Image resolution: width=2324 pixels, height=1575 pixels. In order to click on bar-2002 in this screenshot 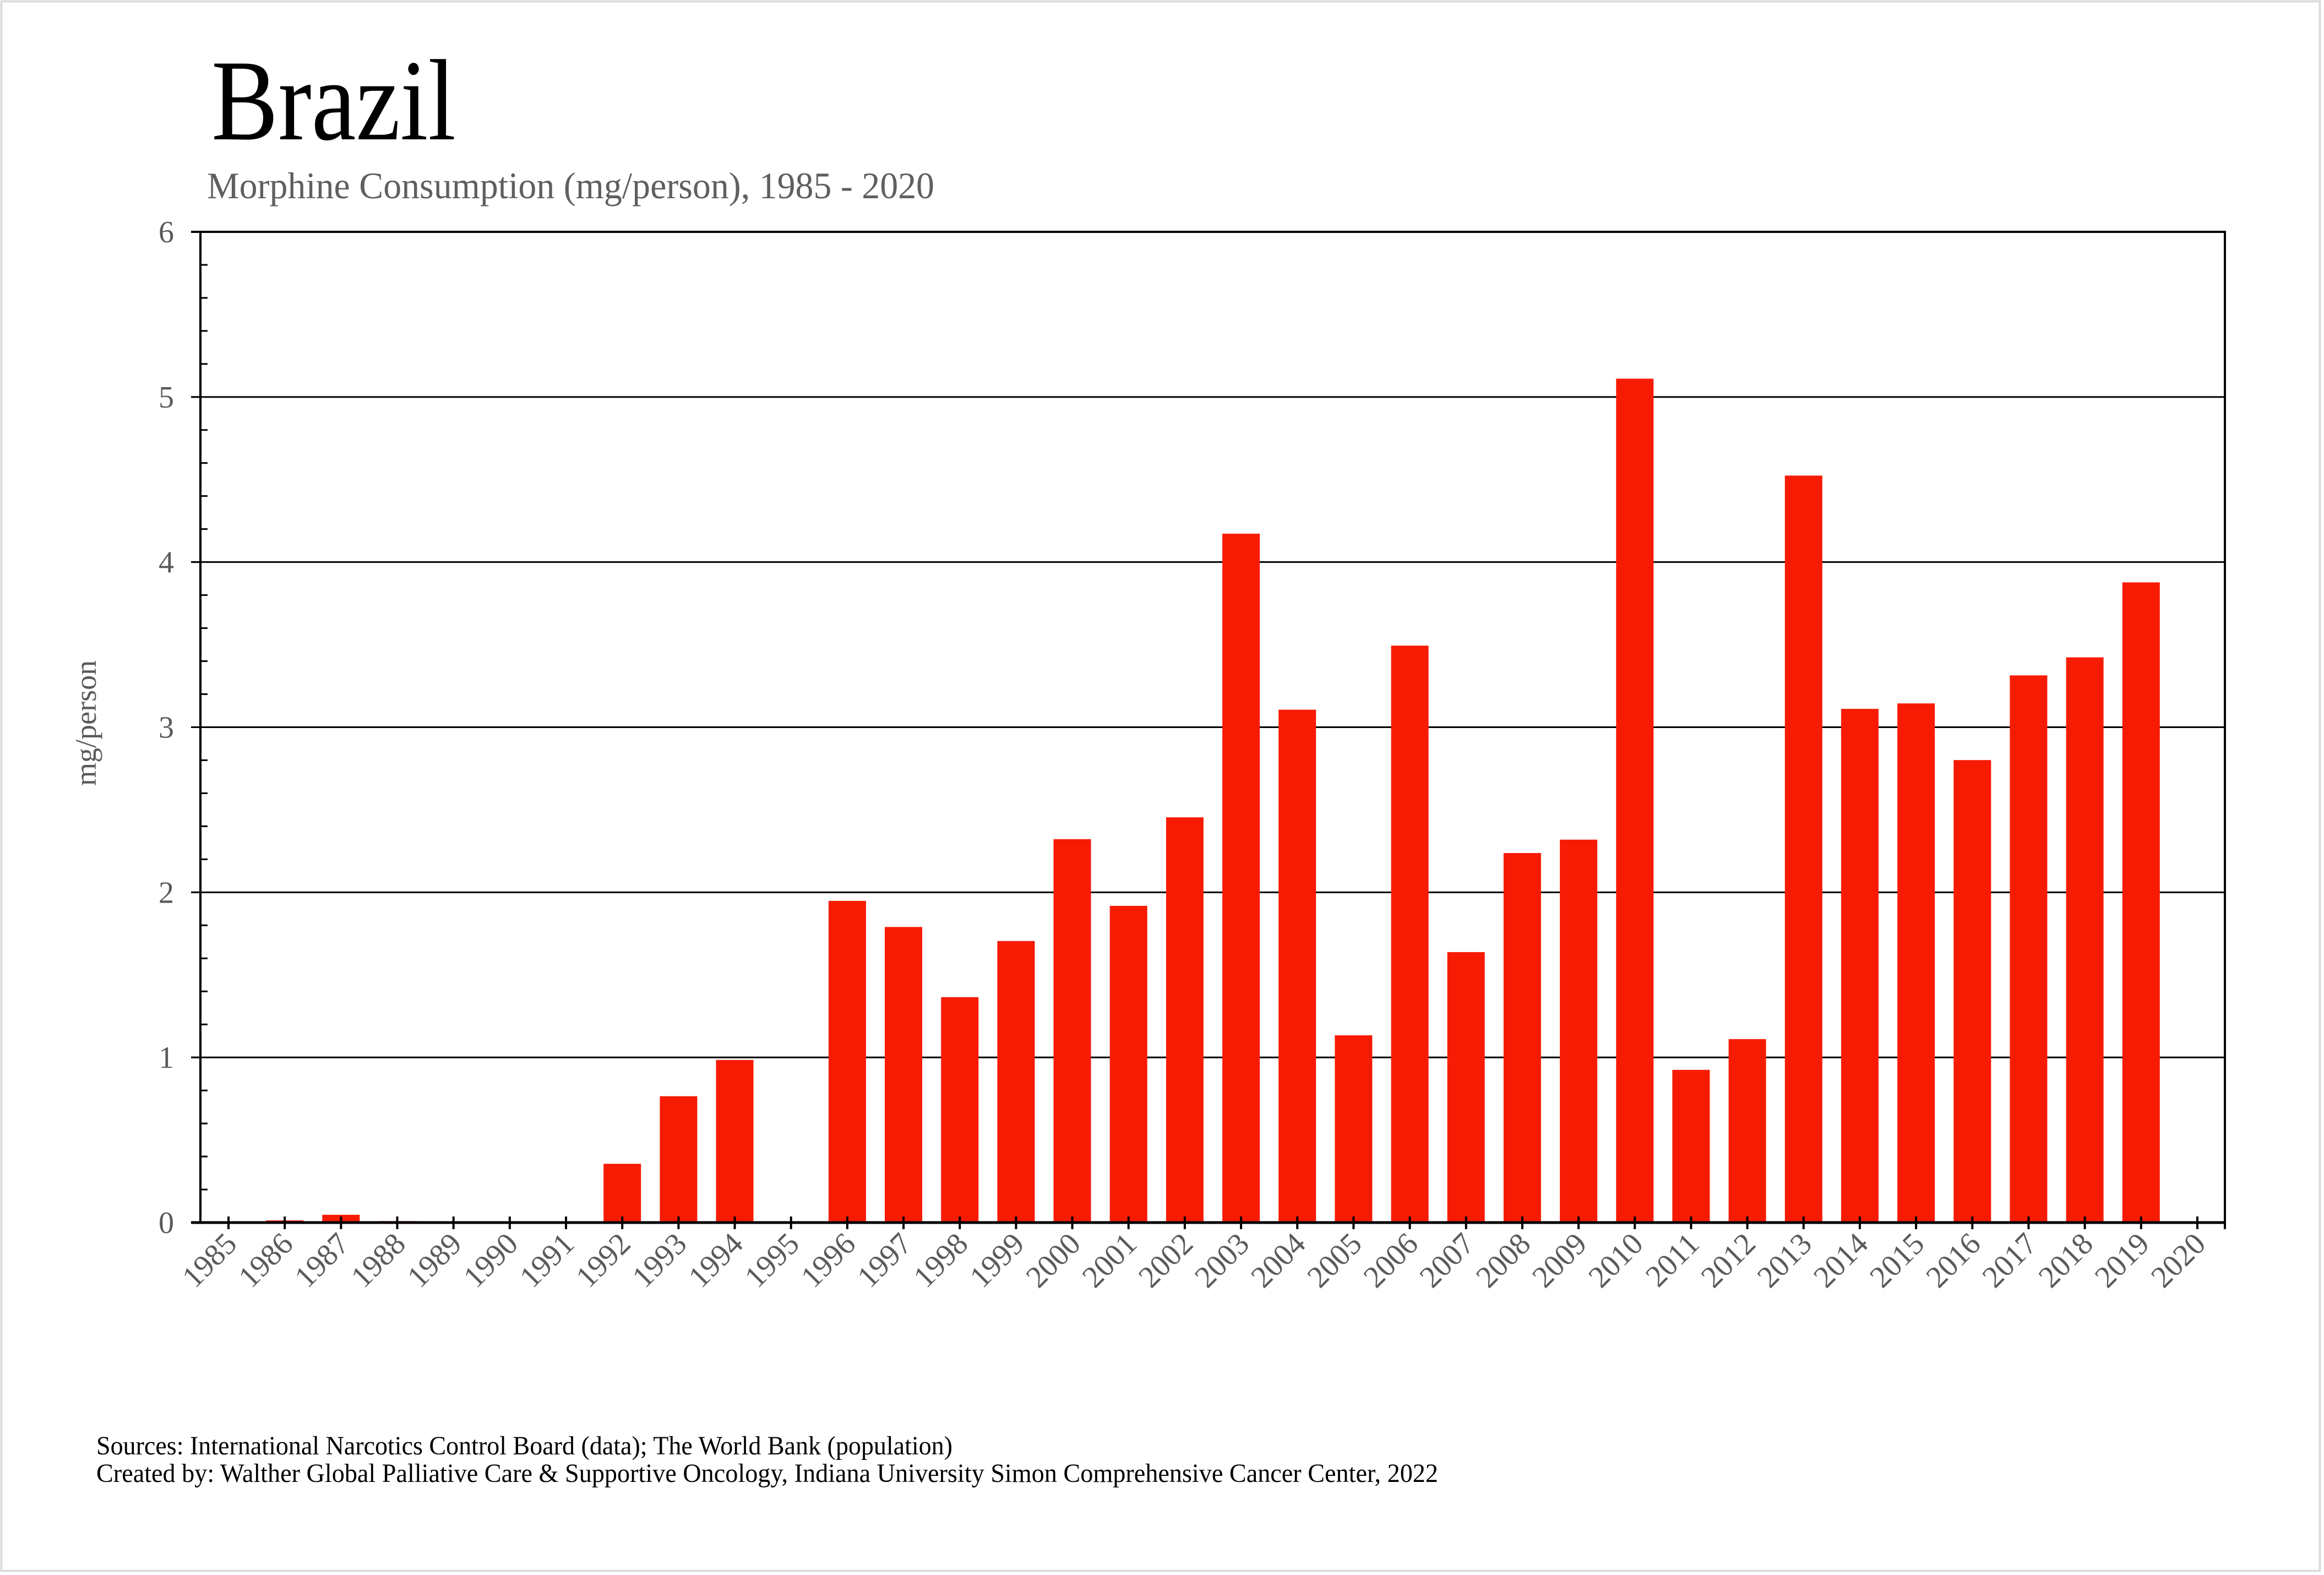, I will do `click(1185, 1020)`.